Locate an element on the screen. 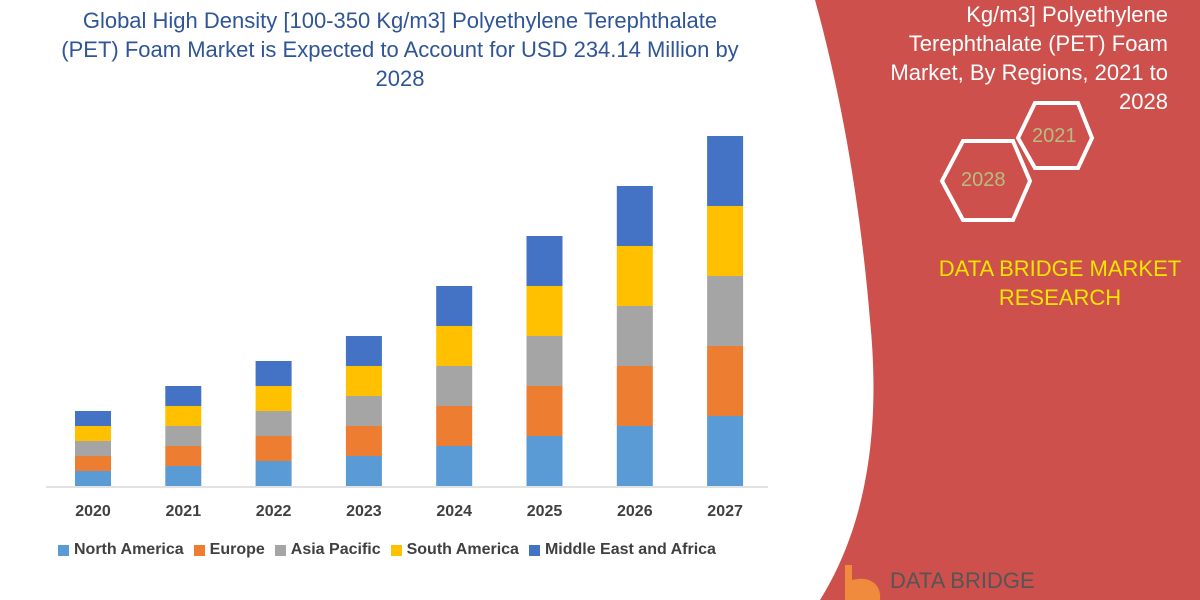 Image resolution: width=1200 pixels, height=600 pixels. legend-label: South America is located at coordinates (462, 549).